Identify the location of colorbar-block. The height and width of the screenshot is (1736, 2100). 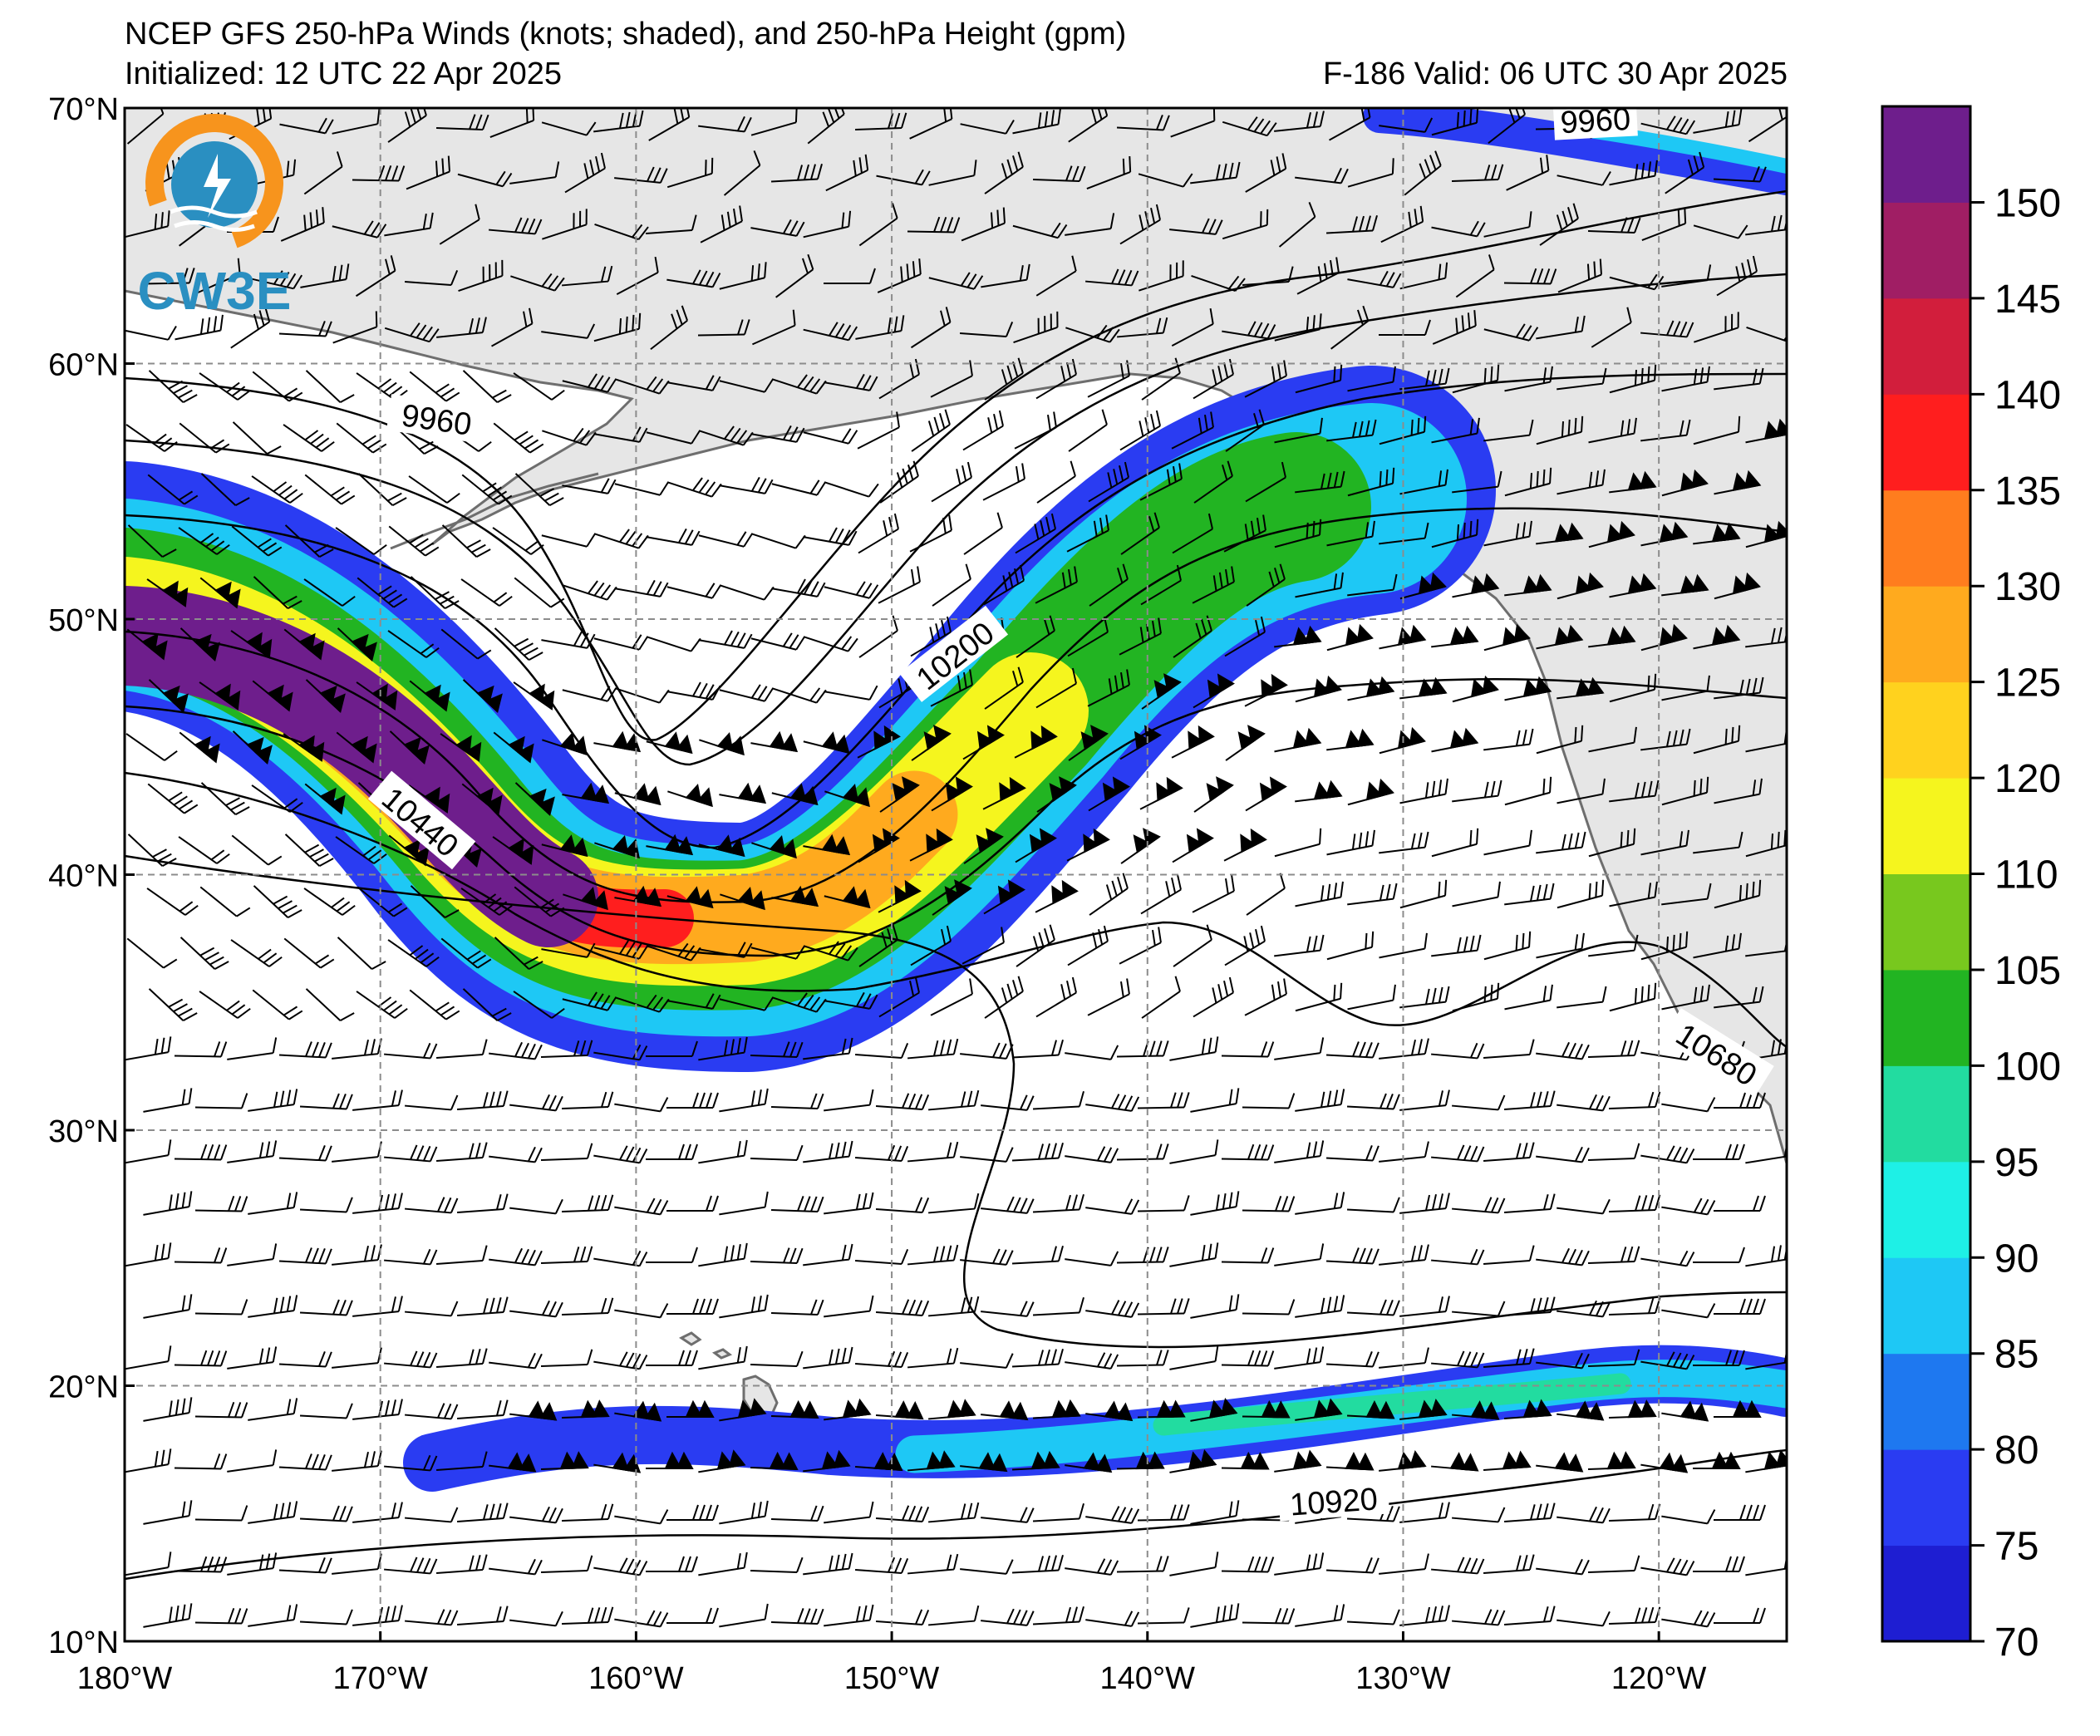
(1926, 1114).